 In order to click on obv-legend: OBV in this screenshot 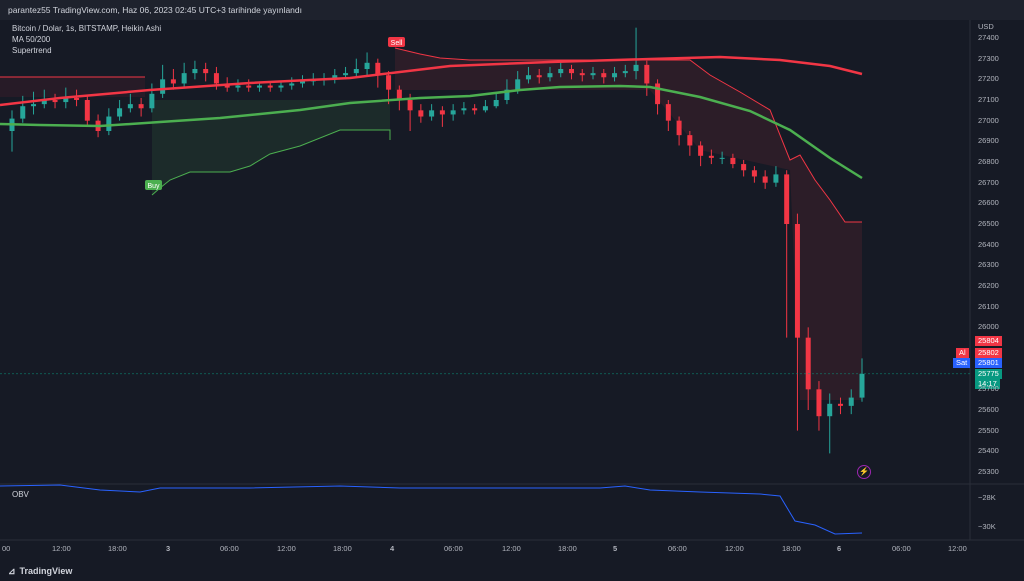, I will do `click(20, 494)`.